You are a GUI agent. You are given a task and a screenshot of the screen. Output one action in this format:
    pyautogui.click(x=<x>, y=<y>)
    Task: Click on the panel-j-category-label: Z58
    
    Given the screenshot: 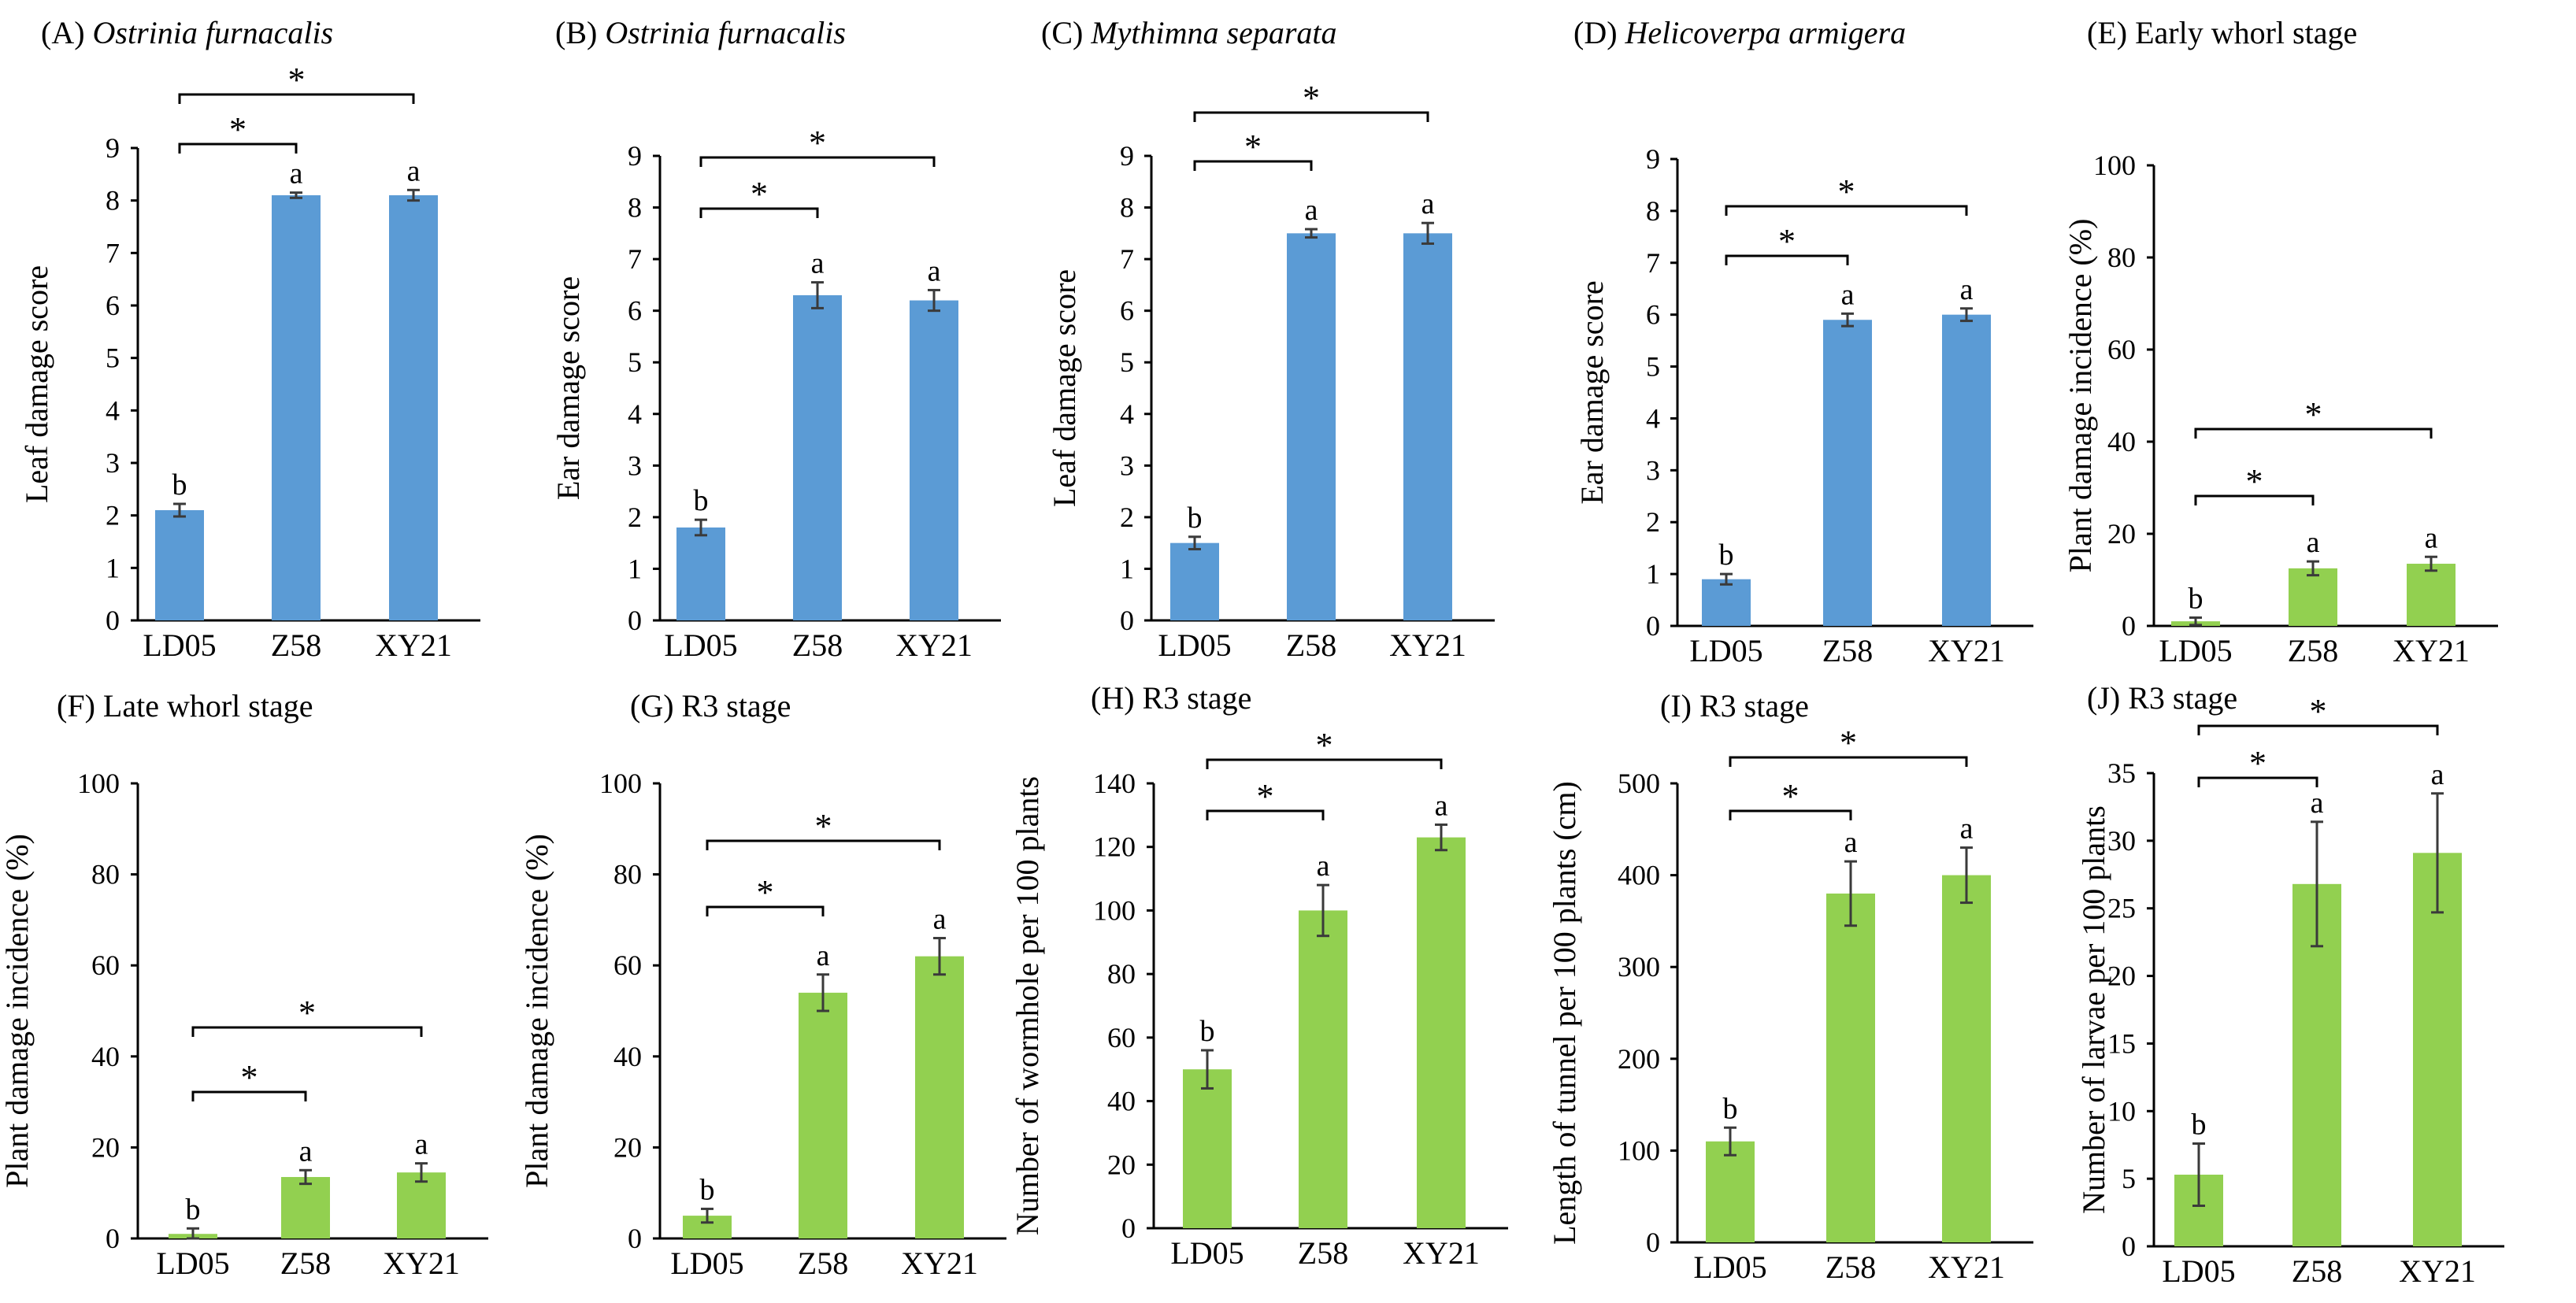 What is the action you would take?
    pyautogui.click(x=2317, y=1271)
    